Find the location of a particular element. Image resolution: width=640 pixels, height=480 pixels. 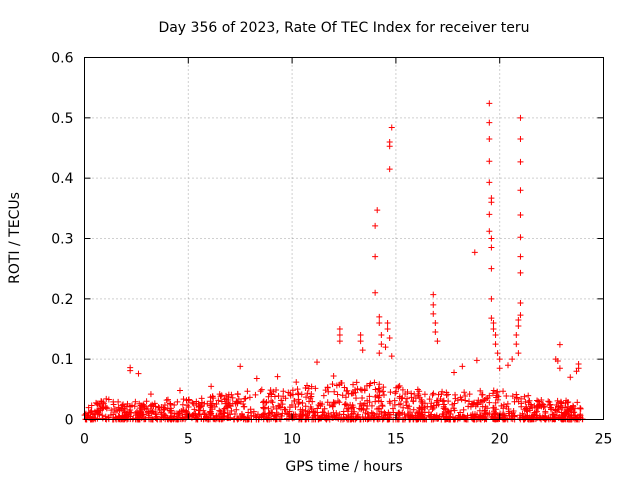

y-axis-label: ROTI / TECUs is located at coordinates (15, 238).